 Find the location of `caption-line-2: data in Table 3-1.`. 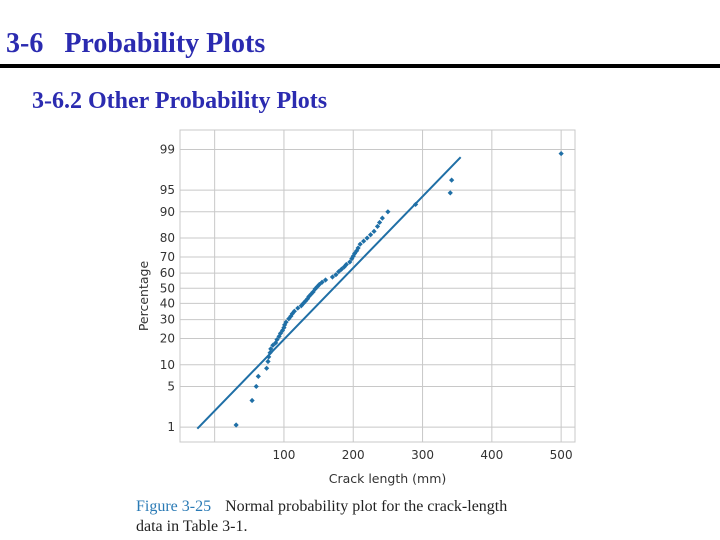

caption-line-2: data in Table 3-1. is located at coordinates (192, 526).